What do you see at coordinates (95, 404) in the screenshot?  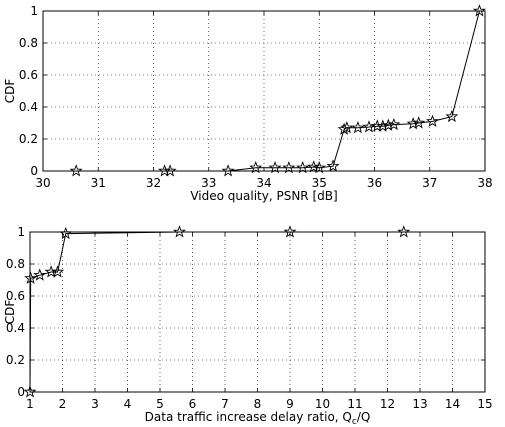 I see `delay-x-tick-label: 3` at bounding box center [95, 404].